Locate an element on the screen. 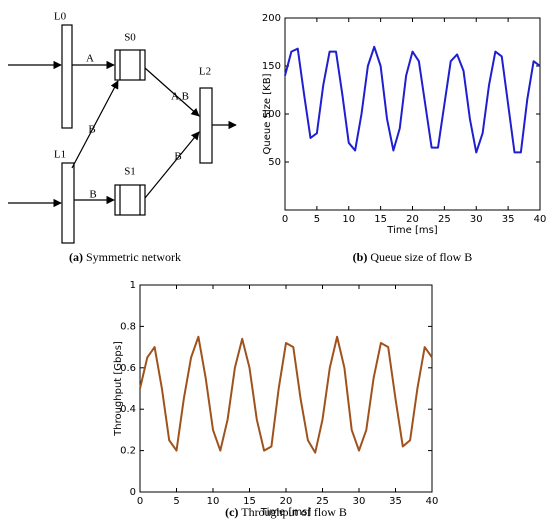 The image size is (550, 522). node-label: L0 is located at coordinates (60, 17).